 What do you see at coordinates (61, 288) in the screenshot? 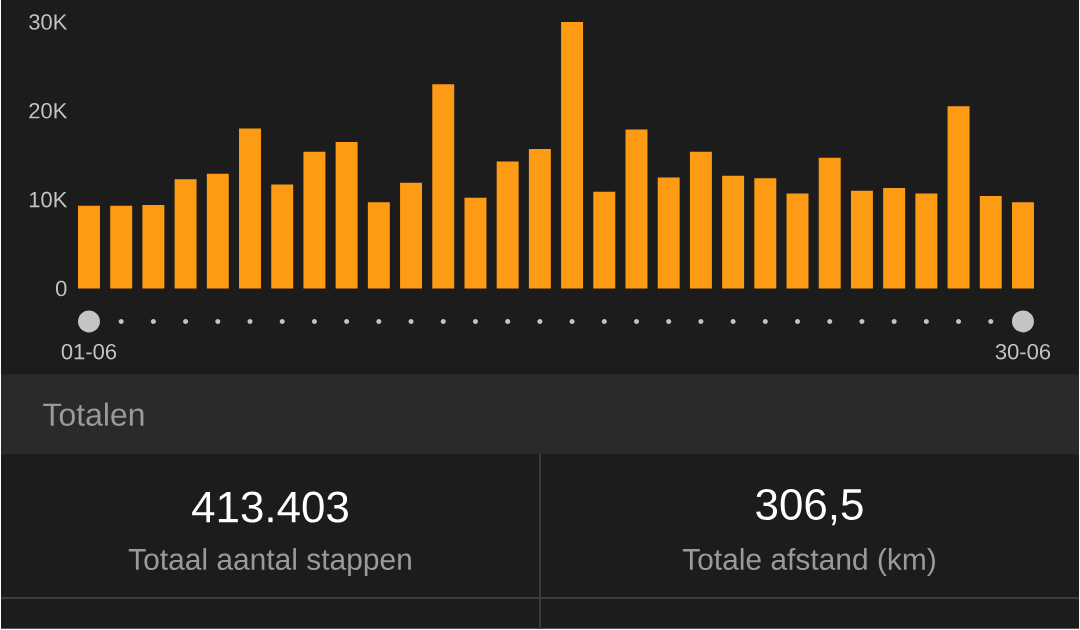
I see `y-tick-label: 0` at bounding box center [61, 288].